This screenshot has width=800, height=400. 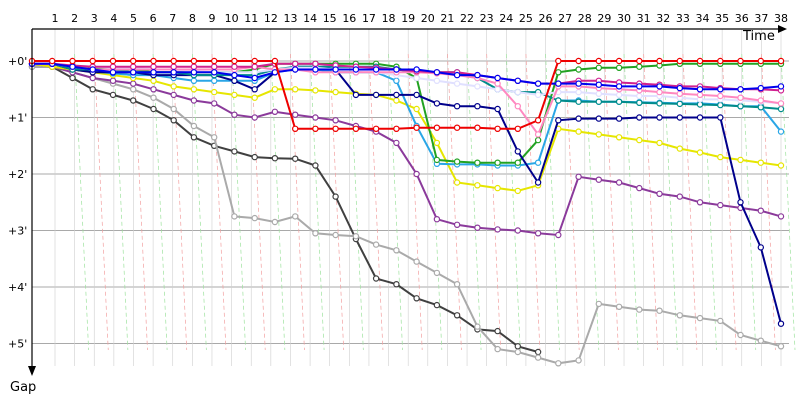 I want to click on x-tick-label: 14, so click(x=310, y=18).